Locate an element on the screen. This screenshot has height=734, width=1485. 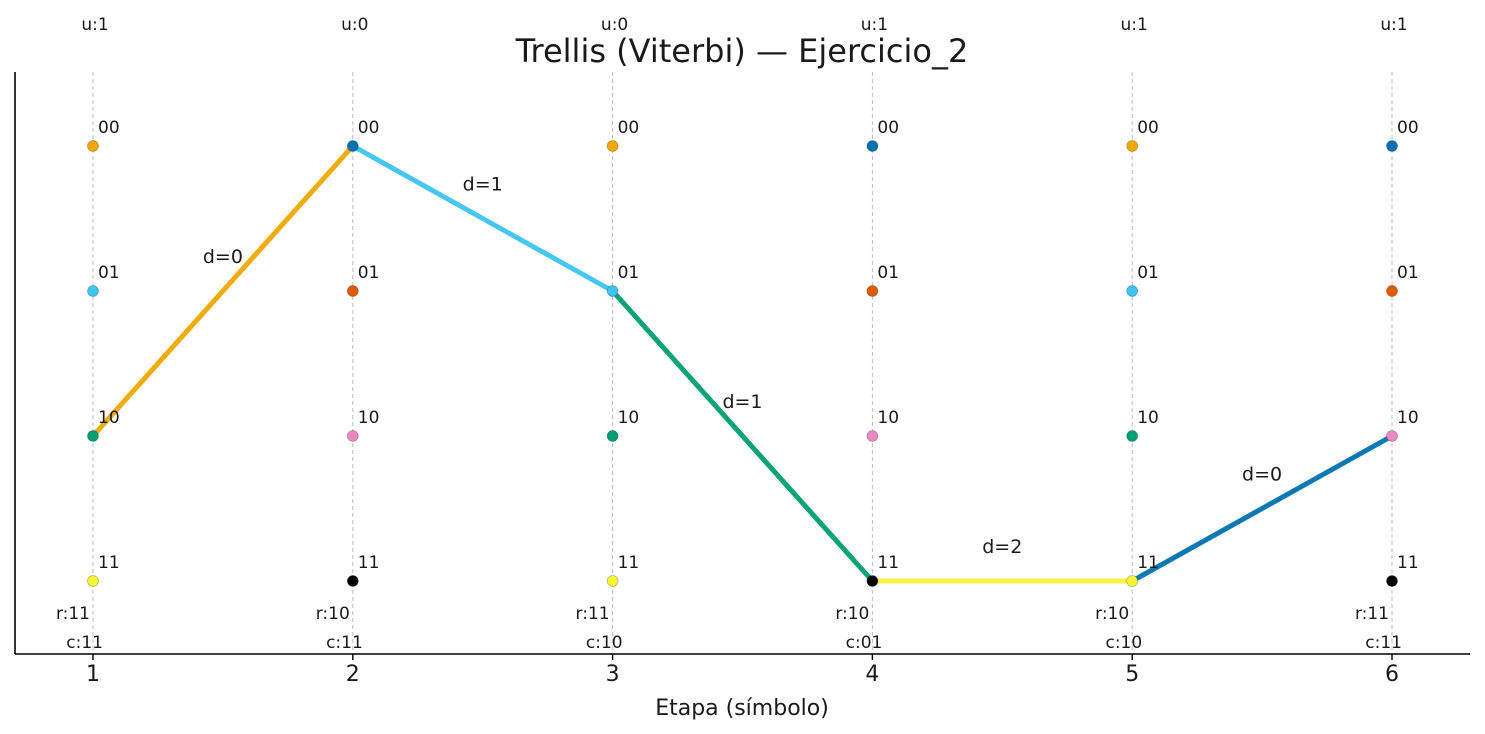
x-tick-label: 1 is located at coordinates (93, 674).